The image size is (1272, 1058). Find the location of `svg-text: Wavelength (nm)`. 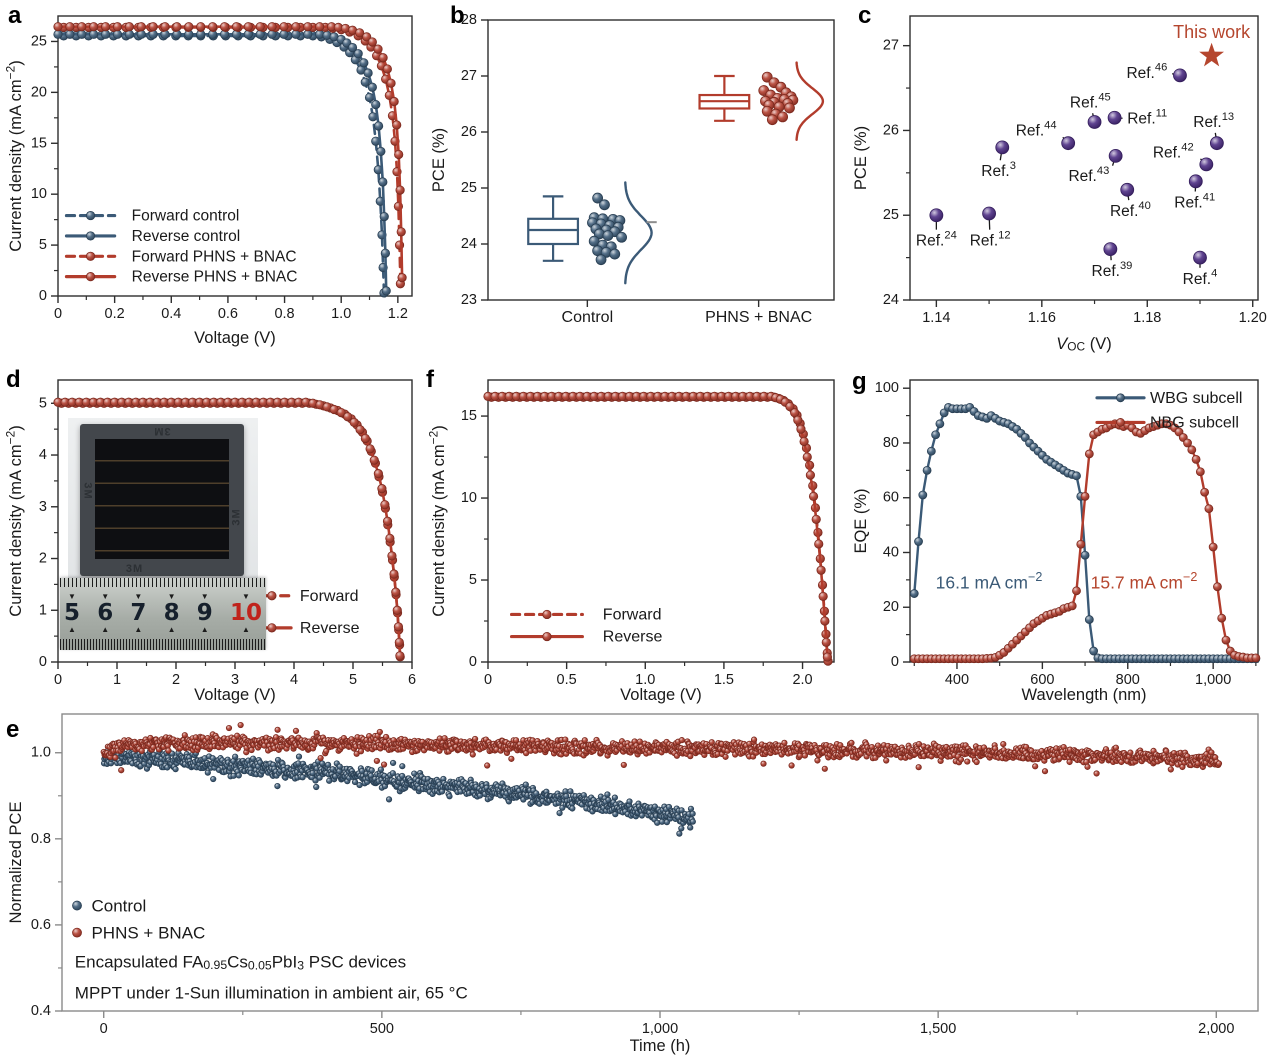

svg-text: Wavelength (nm) is located at coordinates (1083, 695).